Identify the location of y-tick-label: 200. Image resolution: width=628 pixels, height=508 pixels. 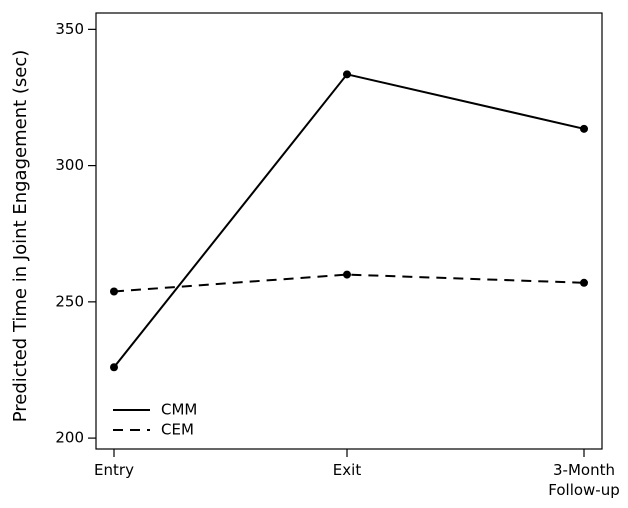
(69, 438).